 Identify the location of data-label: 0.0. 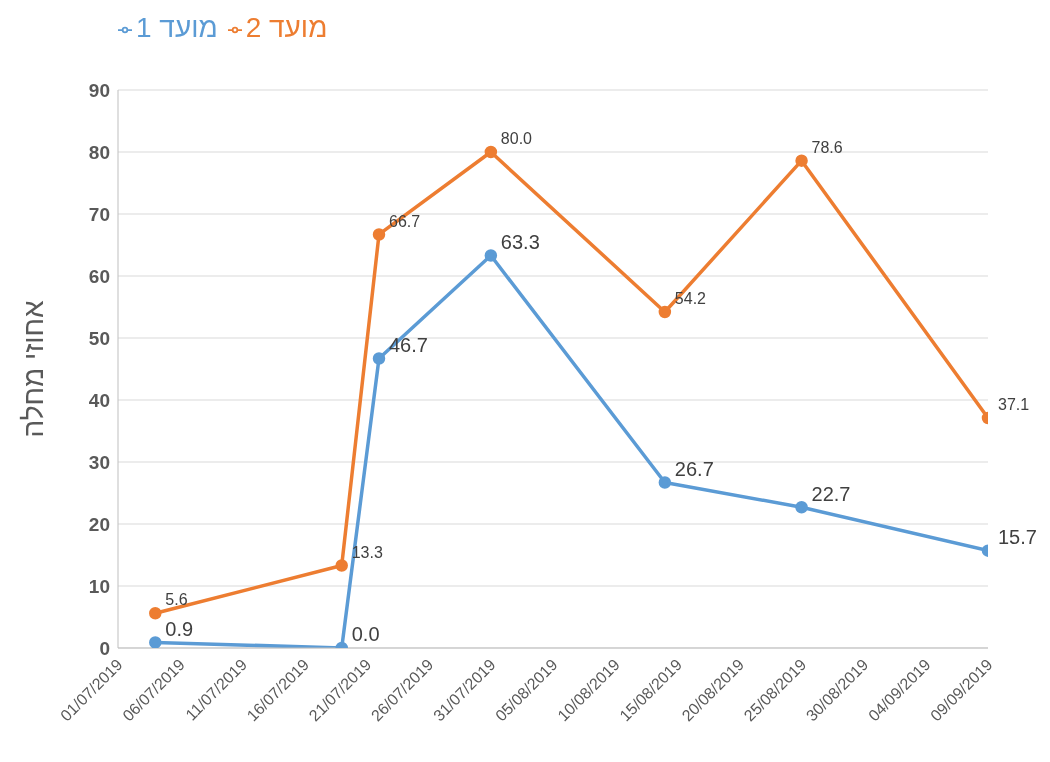
(365, 634).